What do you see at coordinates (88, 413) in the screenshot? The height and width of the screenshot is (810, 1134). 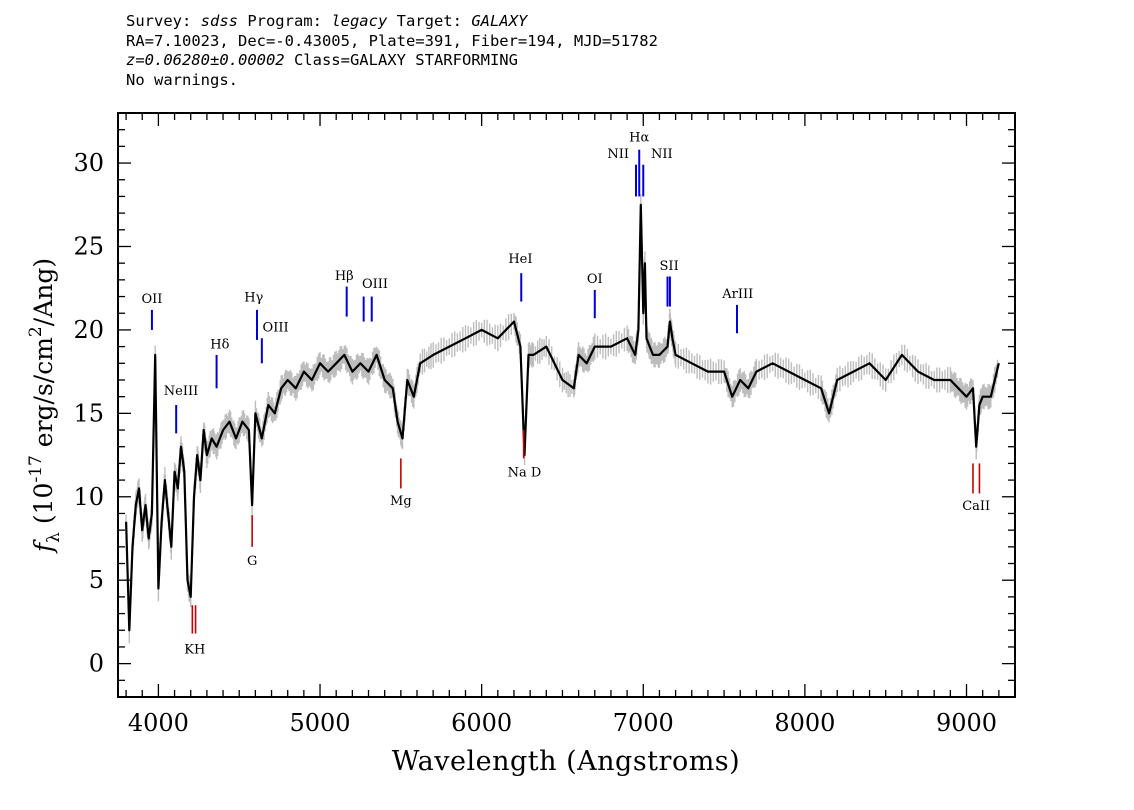 I see `y-tick-label: 15` at bounding box center [88, 413].